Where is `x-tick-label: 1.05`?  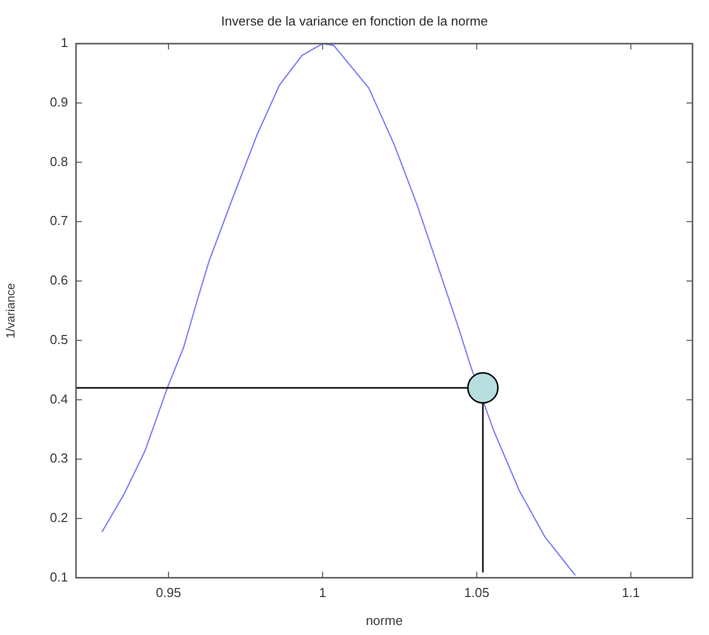 x-tick-label: 1.05 is located at coordinates (477, 592).